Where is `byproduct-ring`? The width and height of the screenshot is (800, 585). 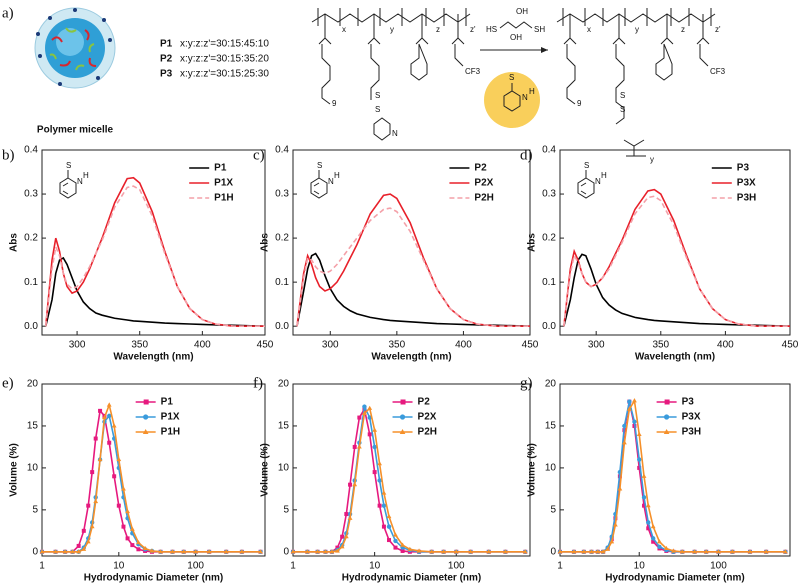
byproduct-ring is located at coordinates (512, 97).